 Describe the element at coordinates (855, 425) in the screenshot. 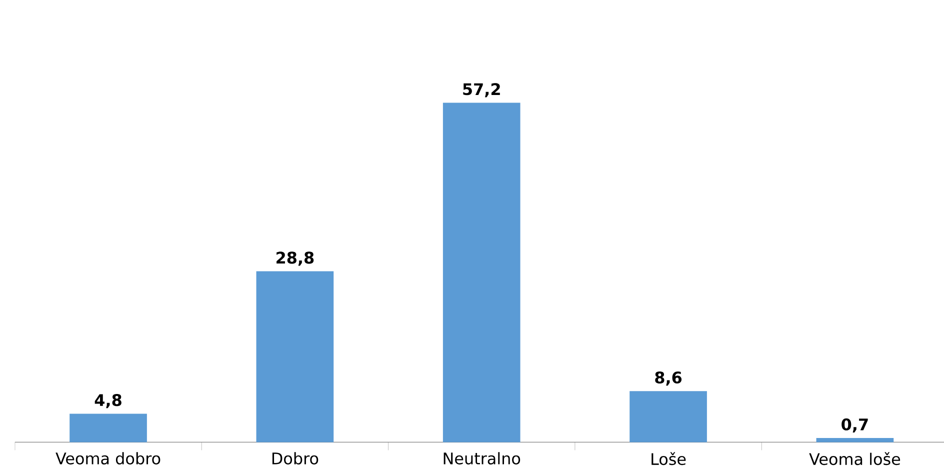

I see `data-label: 0,7` at that location.